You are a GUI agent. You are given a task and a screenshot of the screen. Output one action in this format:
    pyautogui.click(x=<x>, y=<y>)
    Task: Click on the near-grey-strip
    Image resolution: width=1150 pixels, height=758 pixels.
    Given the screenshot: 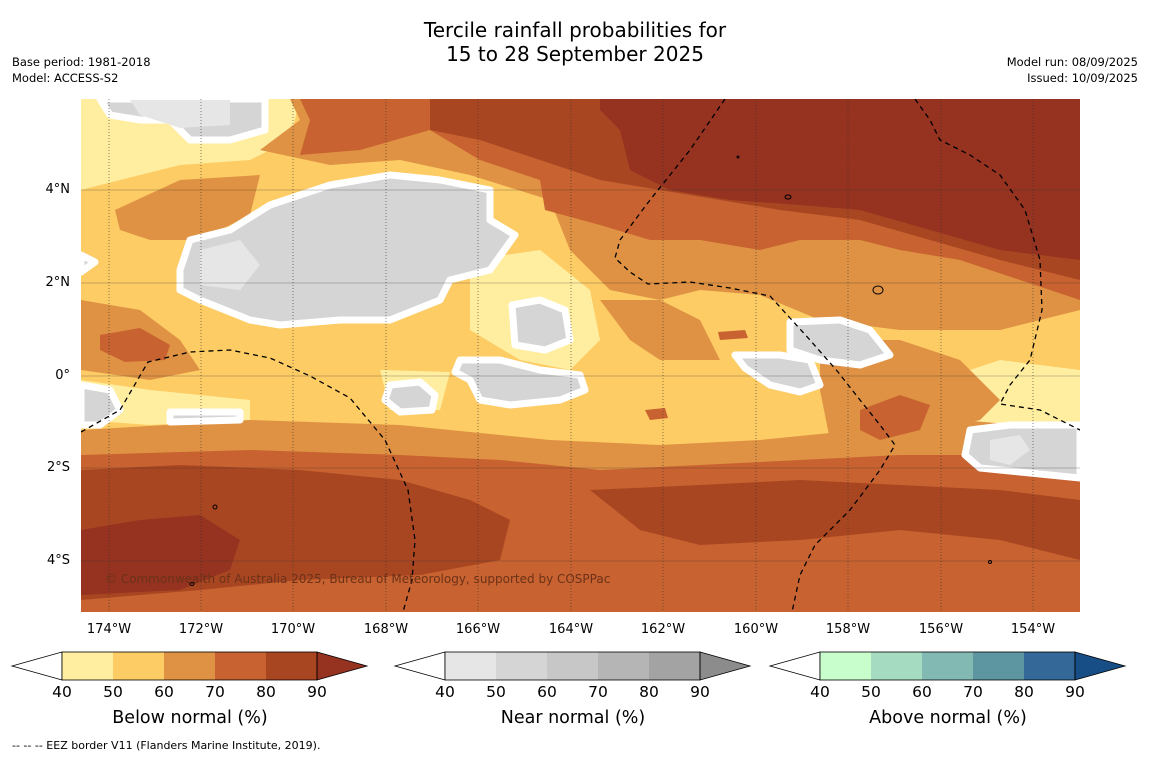 What is the action you would take?
    pyautogui.click(x=205, y=417)
    